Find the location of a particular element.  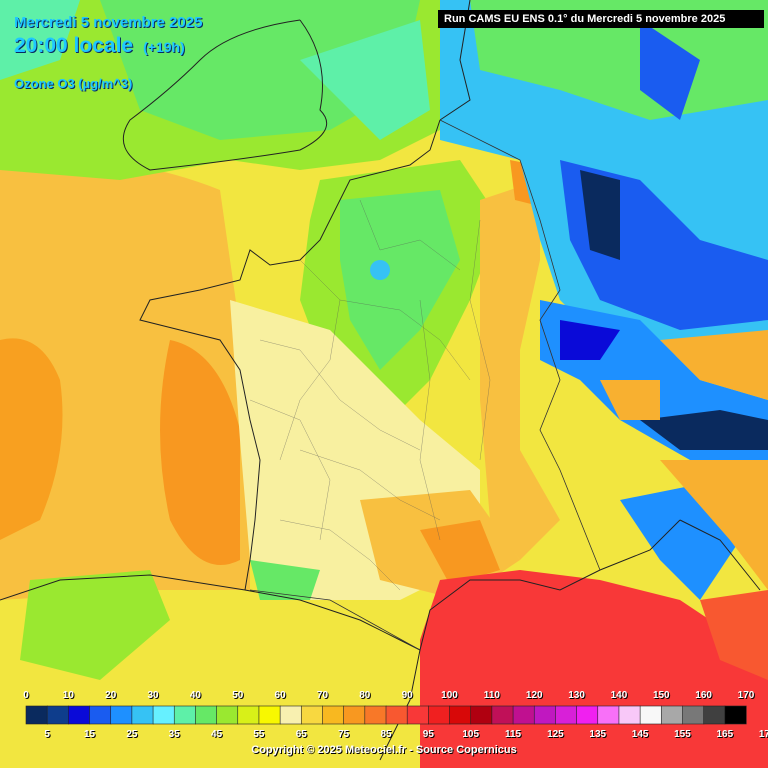

region-pyrenees-green is located at coordinates (285, 580).